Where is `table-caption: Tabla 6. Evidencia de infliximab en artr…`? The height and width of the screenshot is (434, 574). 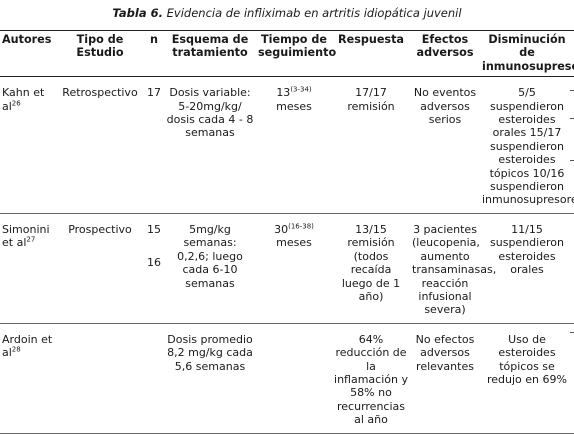
table-caption: Tabla 6. Evidencia de infliximab en artr… is located at coordinates (287, 13).